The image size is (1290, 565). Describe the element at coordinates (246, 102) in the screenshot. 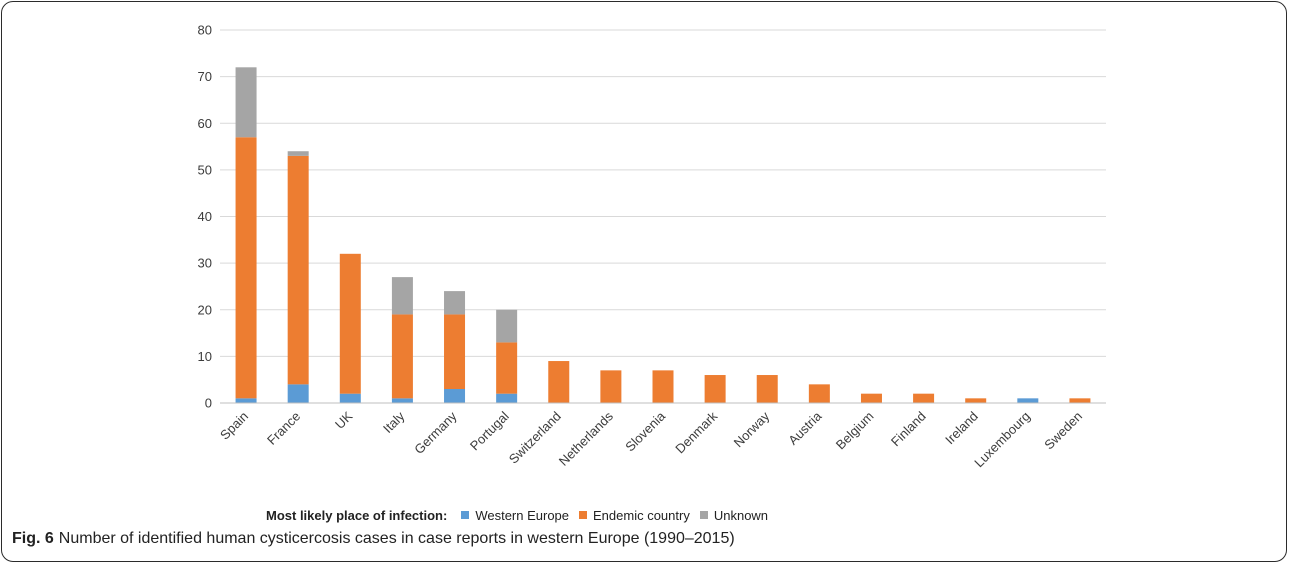

I see `bar-spain-unknown` at that location.